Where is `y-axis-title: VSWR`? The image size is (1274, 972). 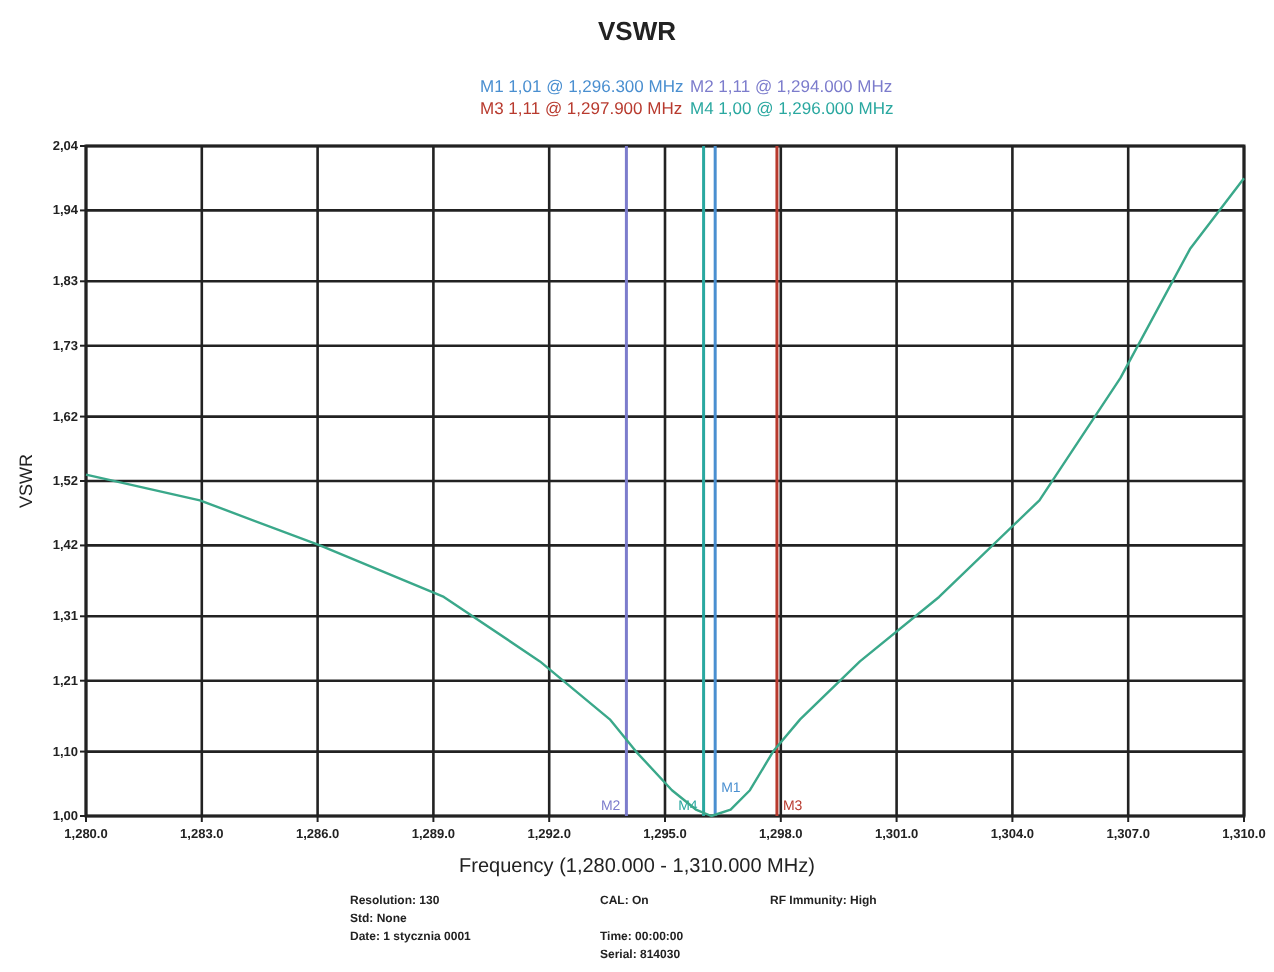
y-axis-title: VSWR is located at coordinates (26, 480).